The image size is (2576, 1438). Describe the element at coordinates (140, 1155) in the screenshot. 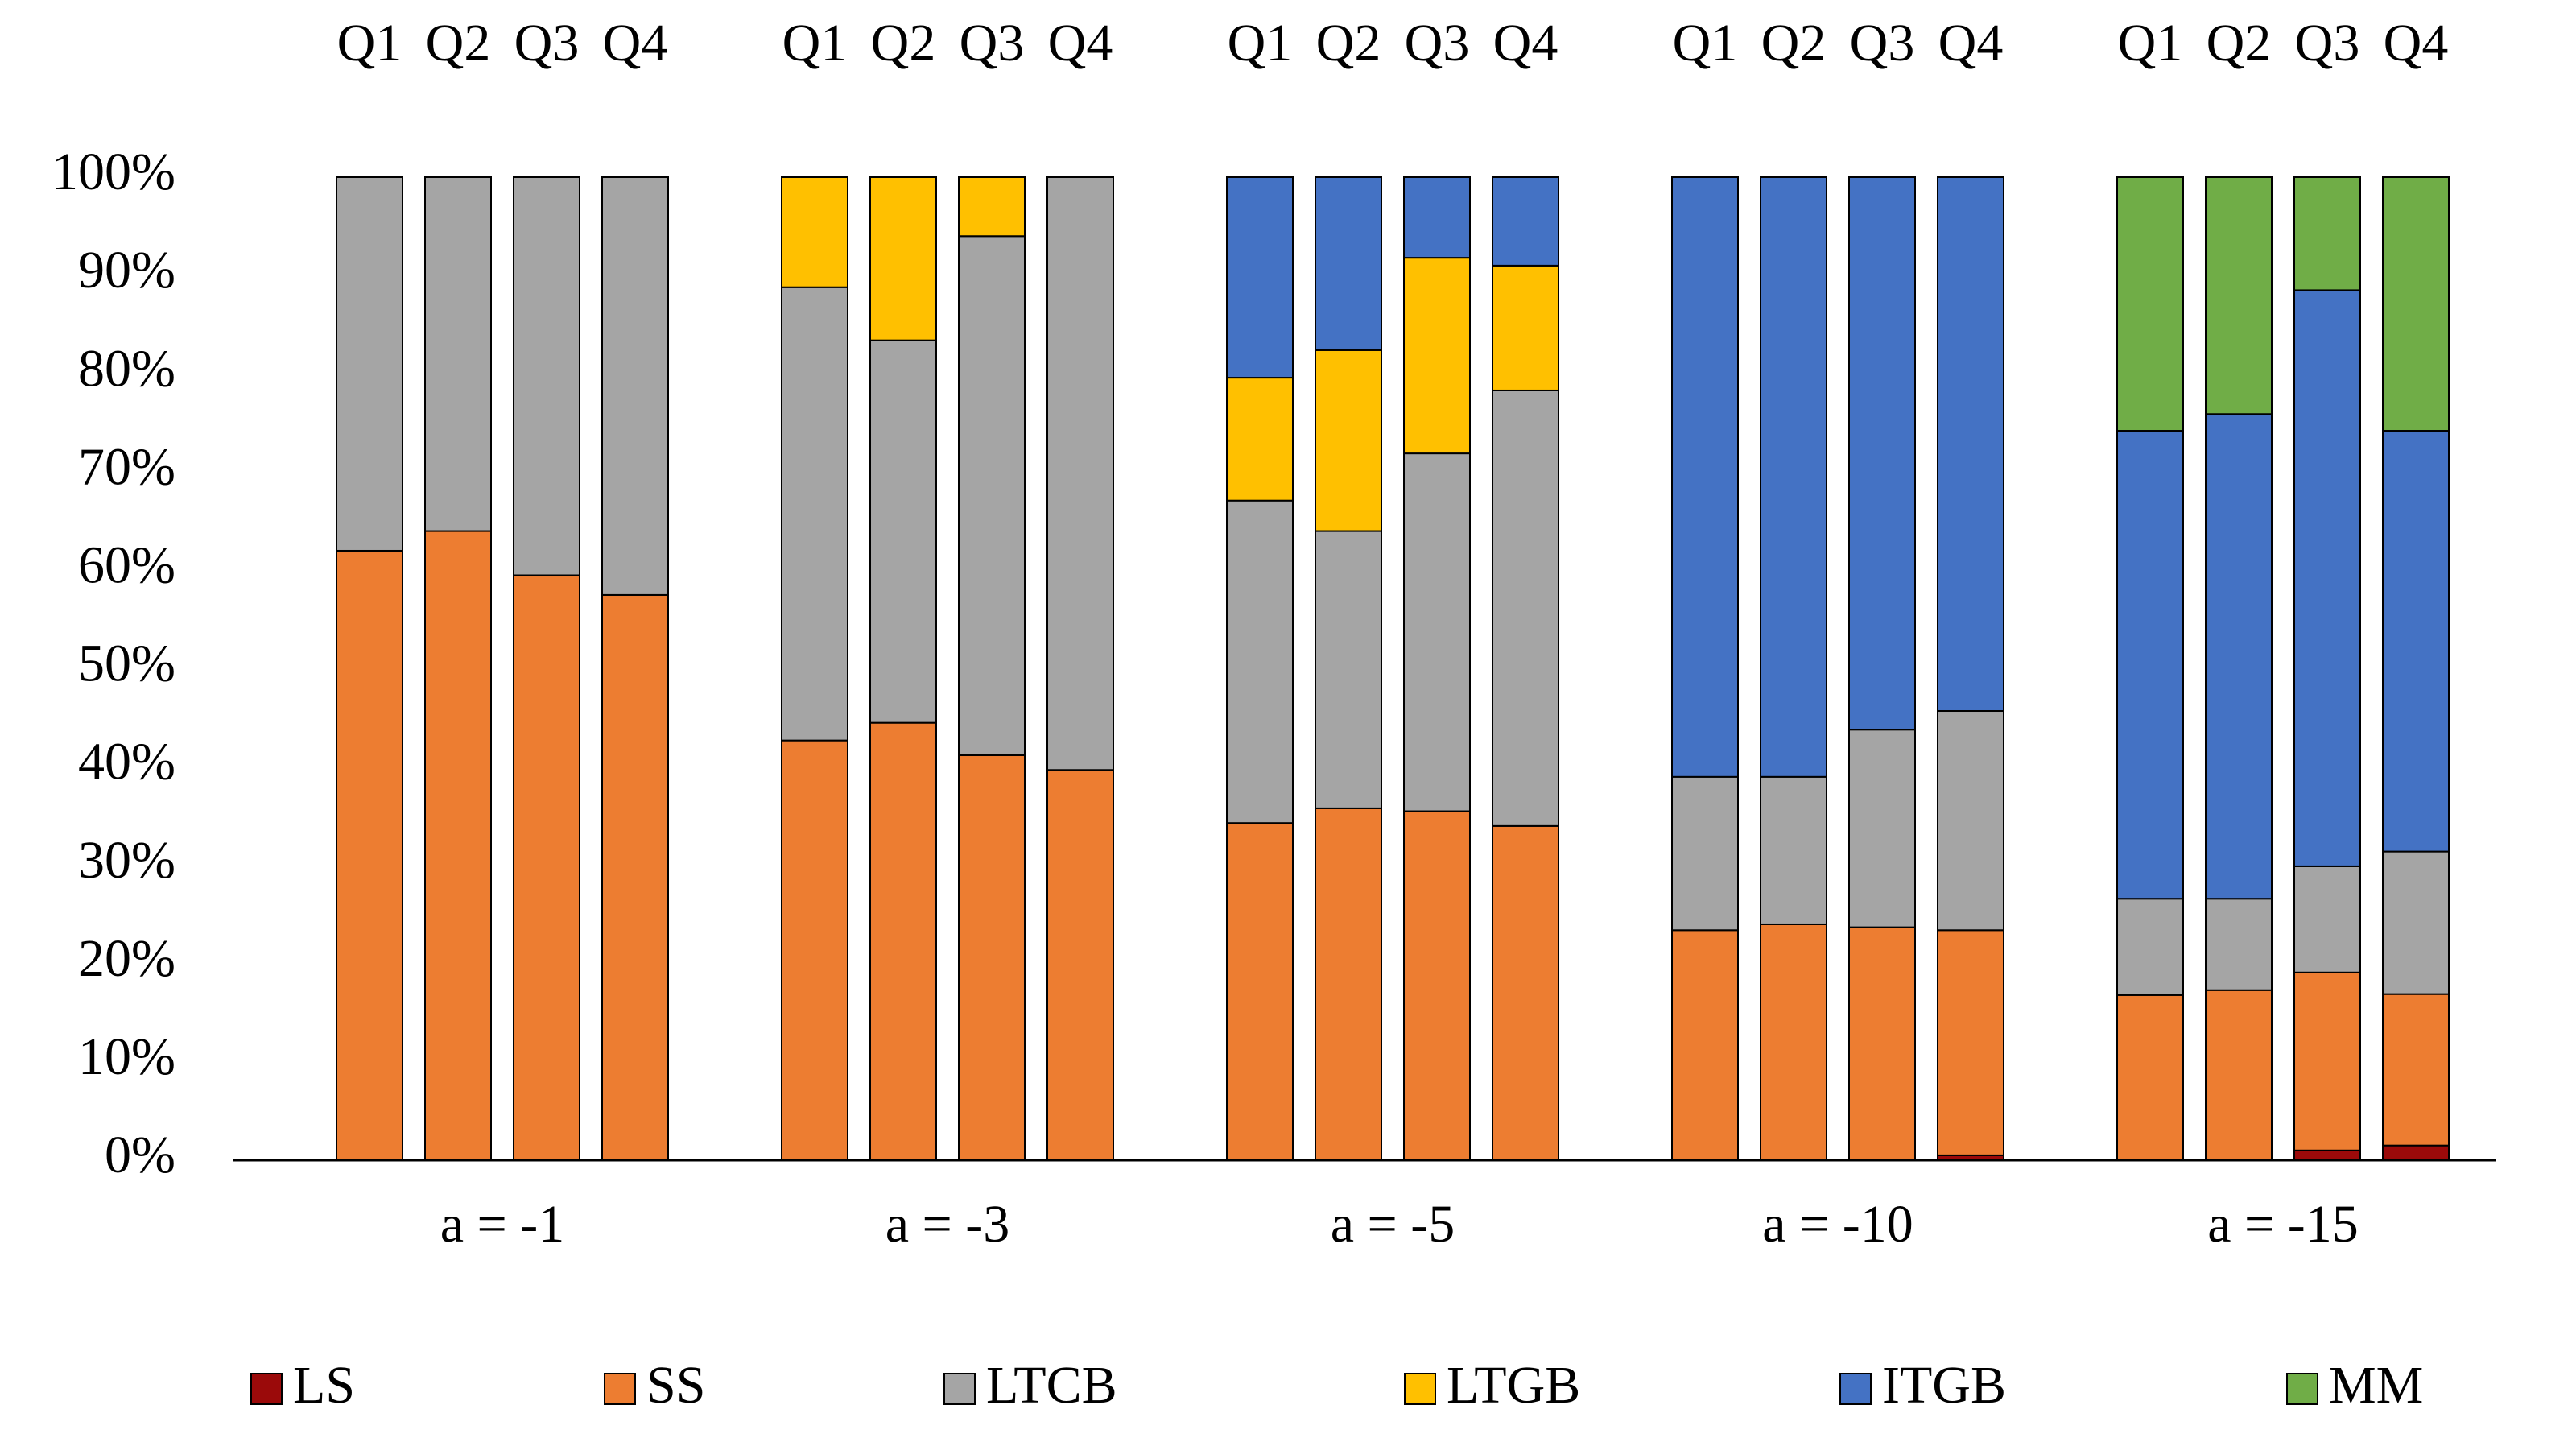

I see `y-tick-label: 0%` at that location.